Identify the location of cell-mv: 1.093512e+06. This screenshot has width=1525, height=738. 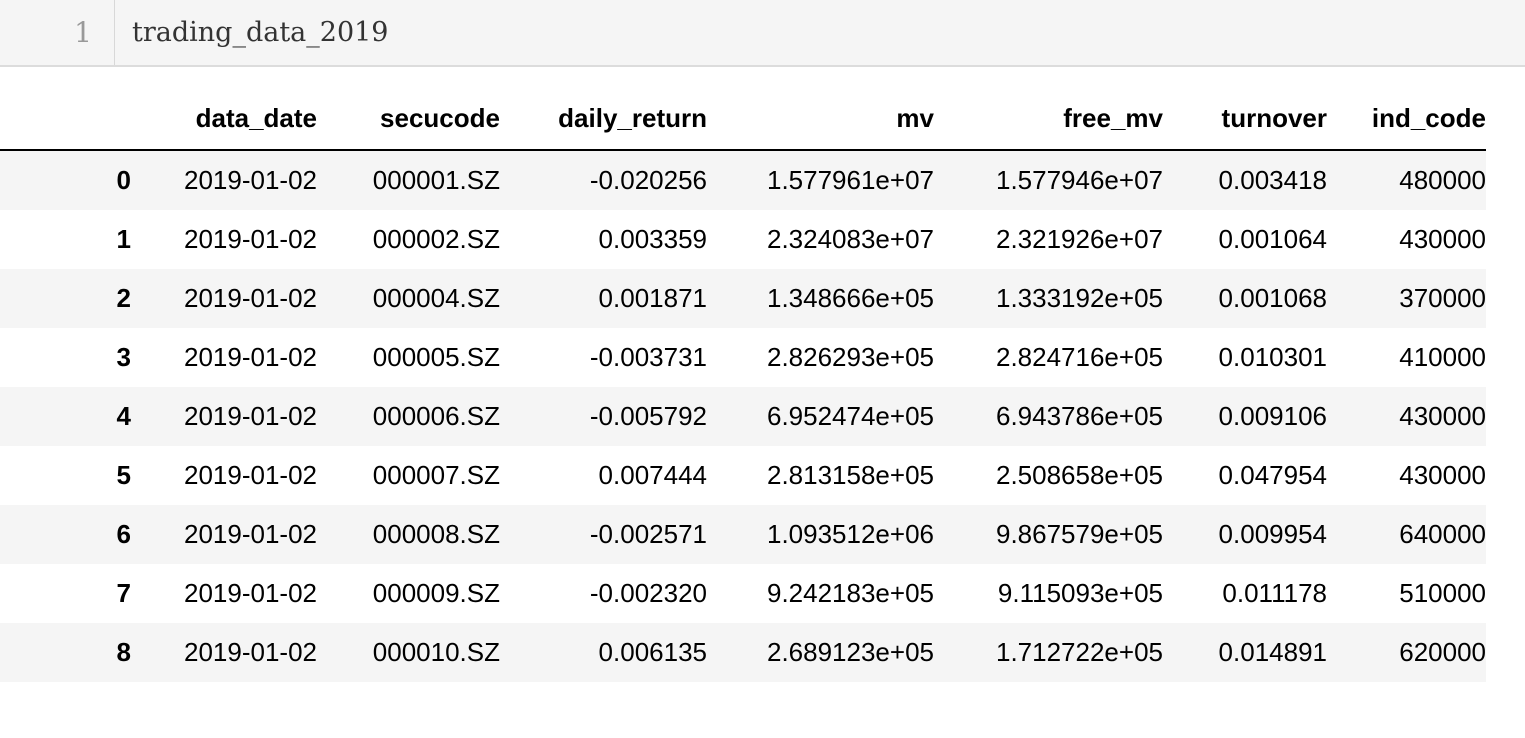
(850, 534).